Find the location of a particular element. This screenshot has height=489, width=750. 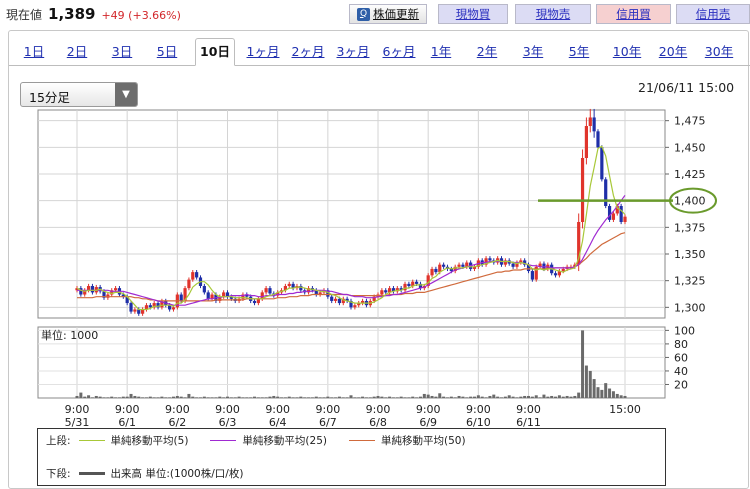

tab-period: 5年 is located at coordinates (579, 51).